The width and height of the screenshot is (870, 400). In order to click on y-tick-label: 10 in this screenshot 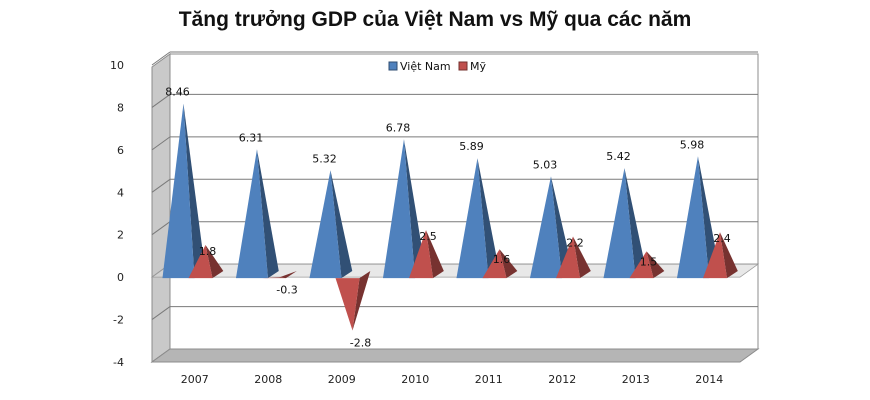, I will do `click(117, 65)`.